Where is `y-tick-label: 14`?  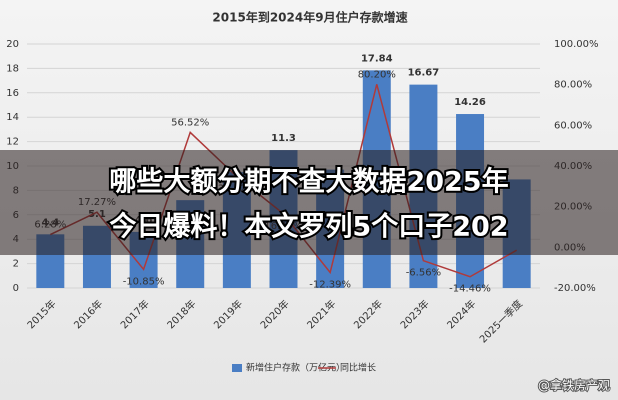 y-tick-label: 14 is located at coordinates (12, 117).